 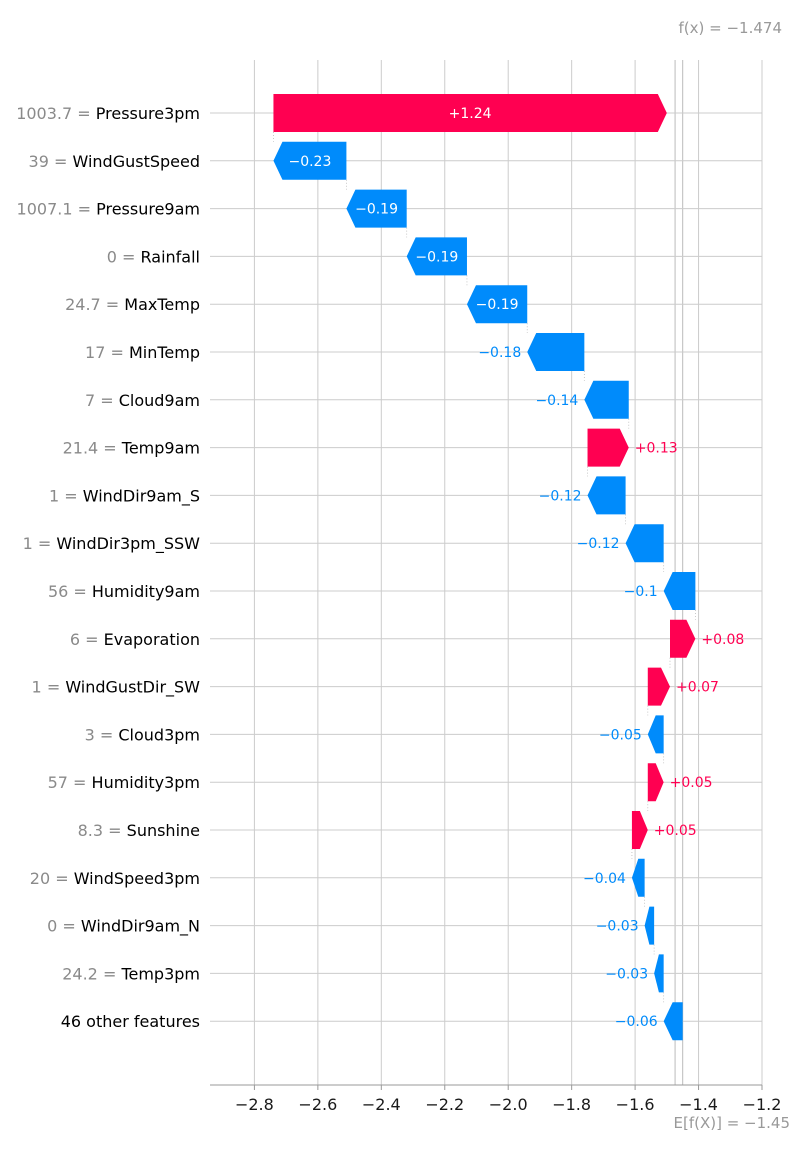 I want to click on feature-name: Pressure3pm, so click(x=148, y=113).